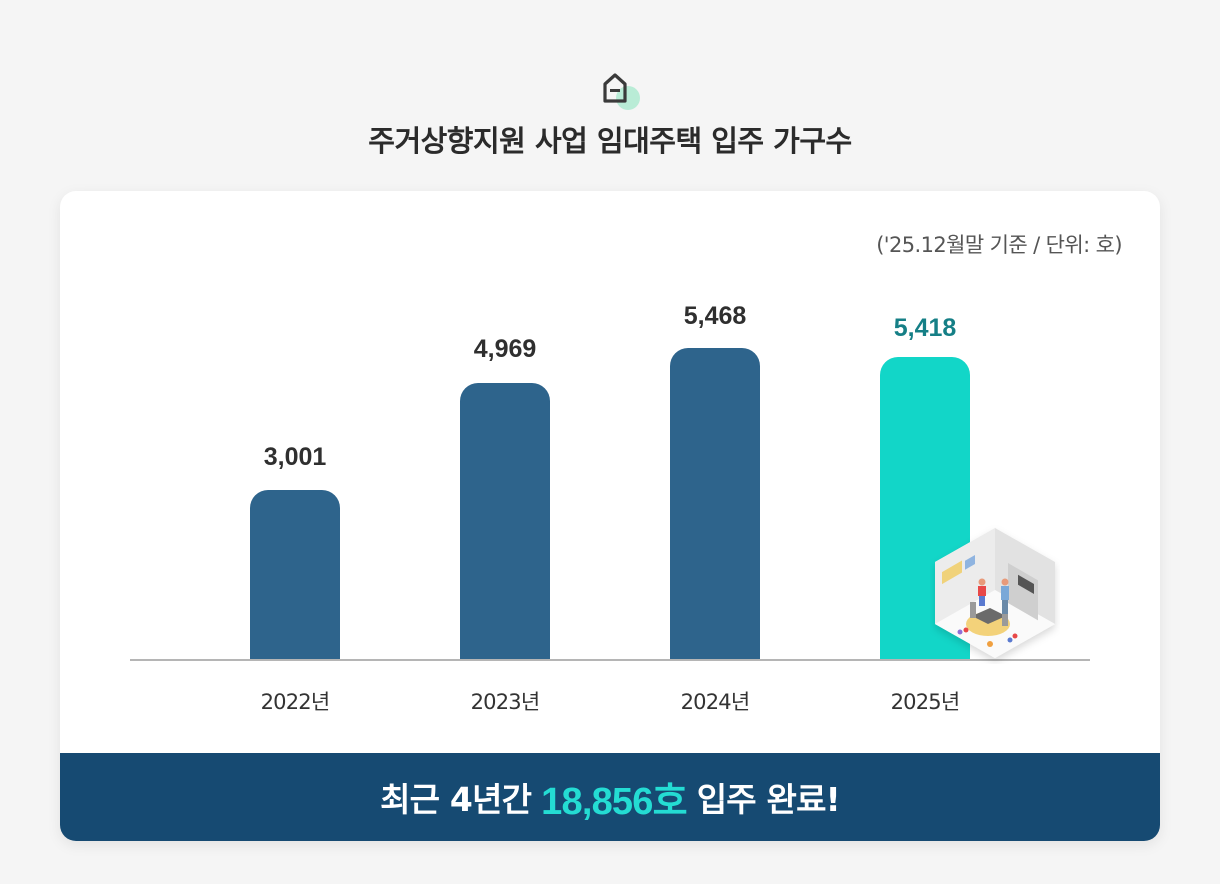 Image resolution: width=1220 pixels, height=884 pixels. What do you see at coordinates (610, 660) in the screenshot?
I see `x-axis-line` at bounding box center [610, 660].